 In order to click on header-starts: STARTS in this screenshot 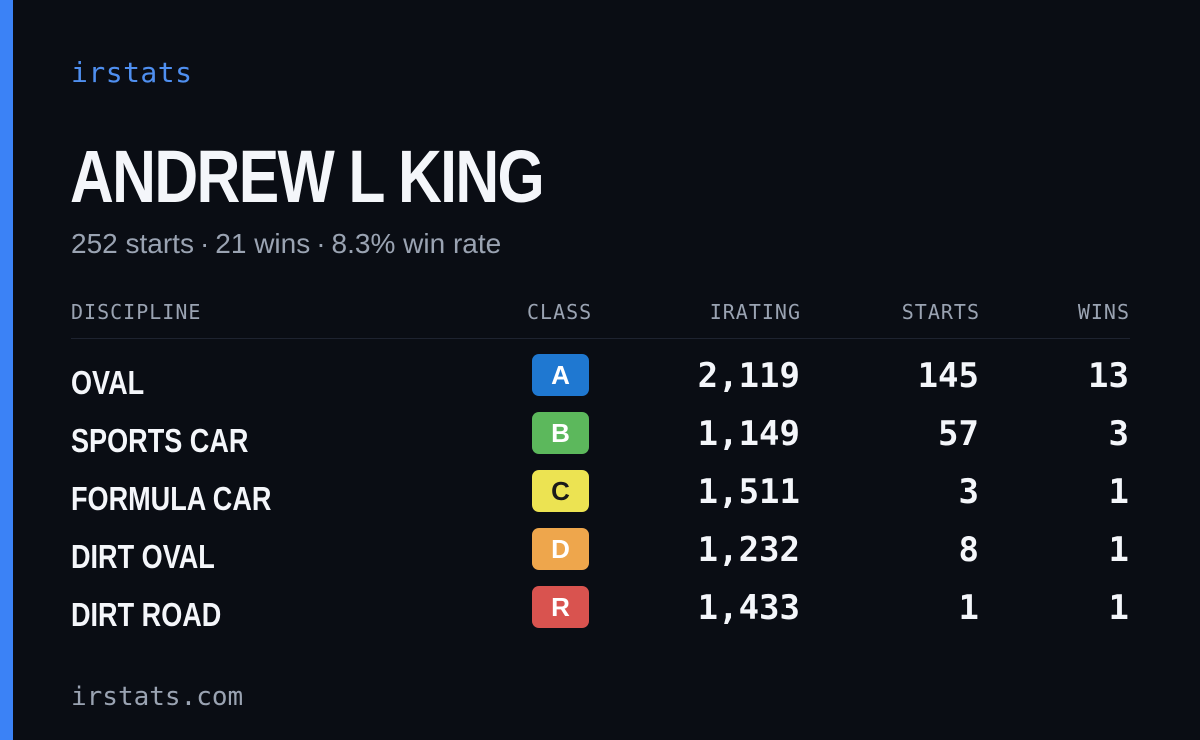, I will do `click(940, 312)`.